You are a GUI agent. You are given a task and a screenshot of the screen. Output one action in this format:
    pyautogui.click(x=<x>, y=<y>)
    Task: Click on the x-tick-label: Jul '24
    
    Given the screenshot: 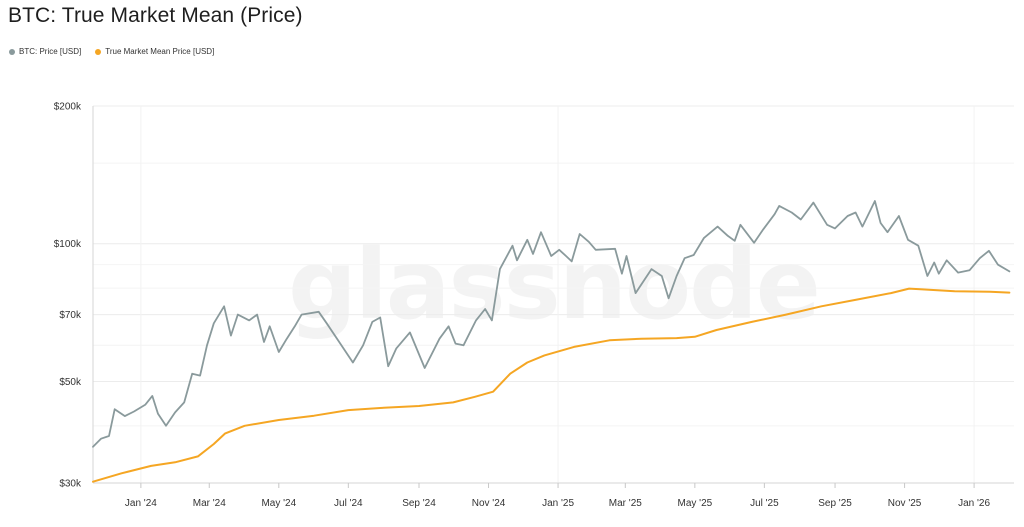 What is the action you would take?
    pyautogui.click(x=348, y=503)
    